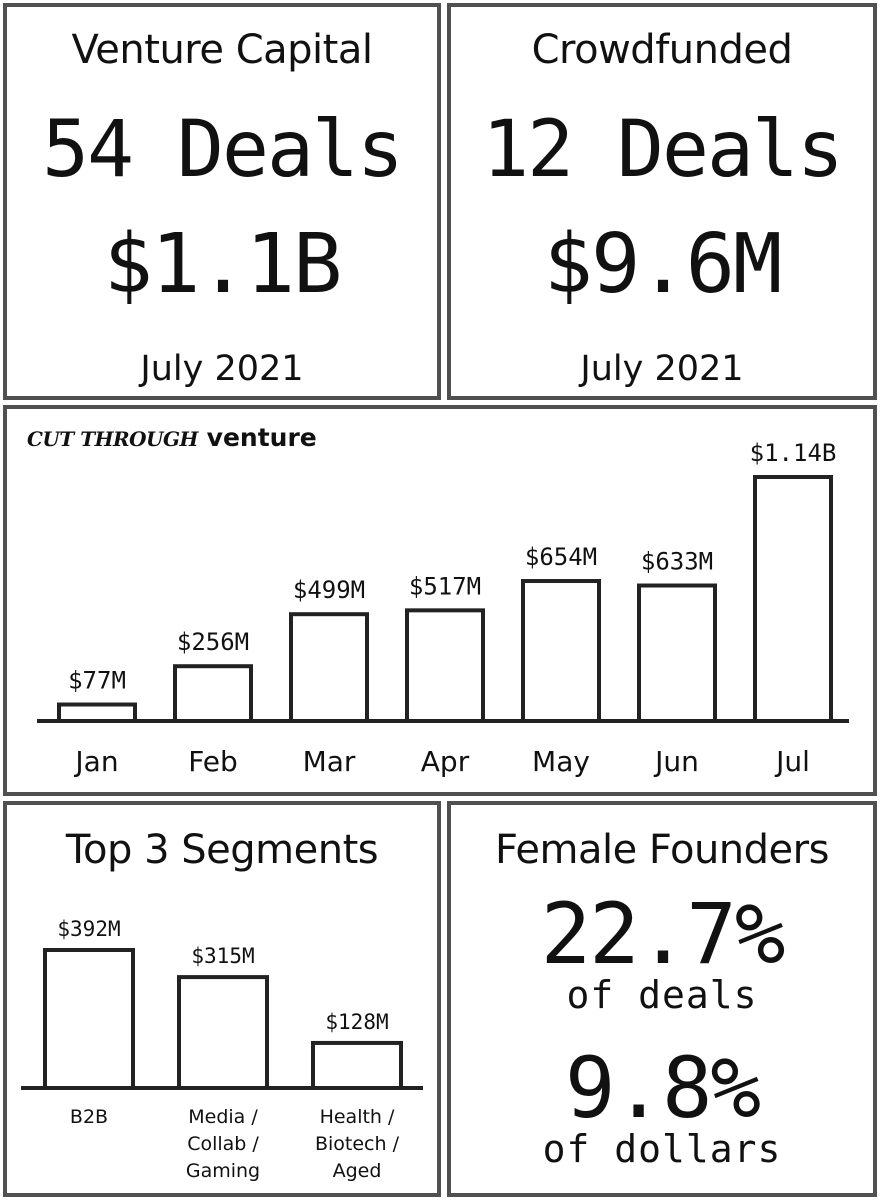 This screenshot has height=1200, width=880. I want to click on chart-title: Cut through venture, so click(172, 437).